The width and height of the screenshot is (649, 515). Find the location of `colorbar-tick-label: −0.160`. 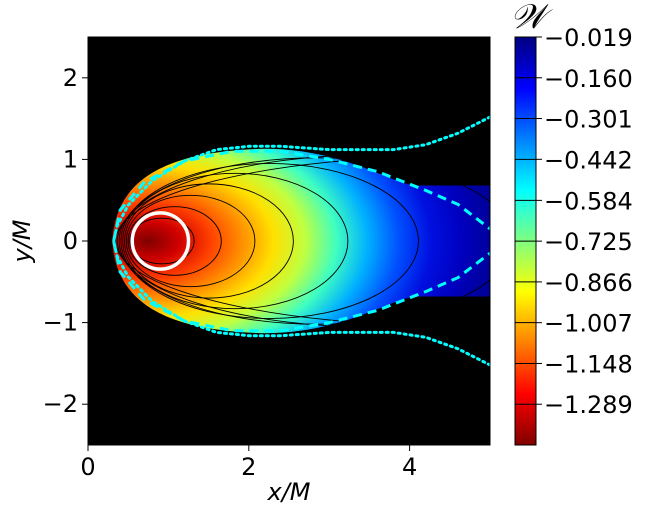

colorbar-tick-label: −0.160 is located at coordinates (588, 79).